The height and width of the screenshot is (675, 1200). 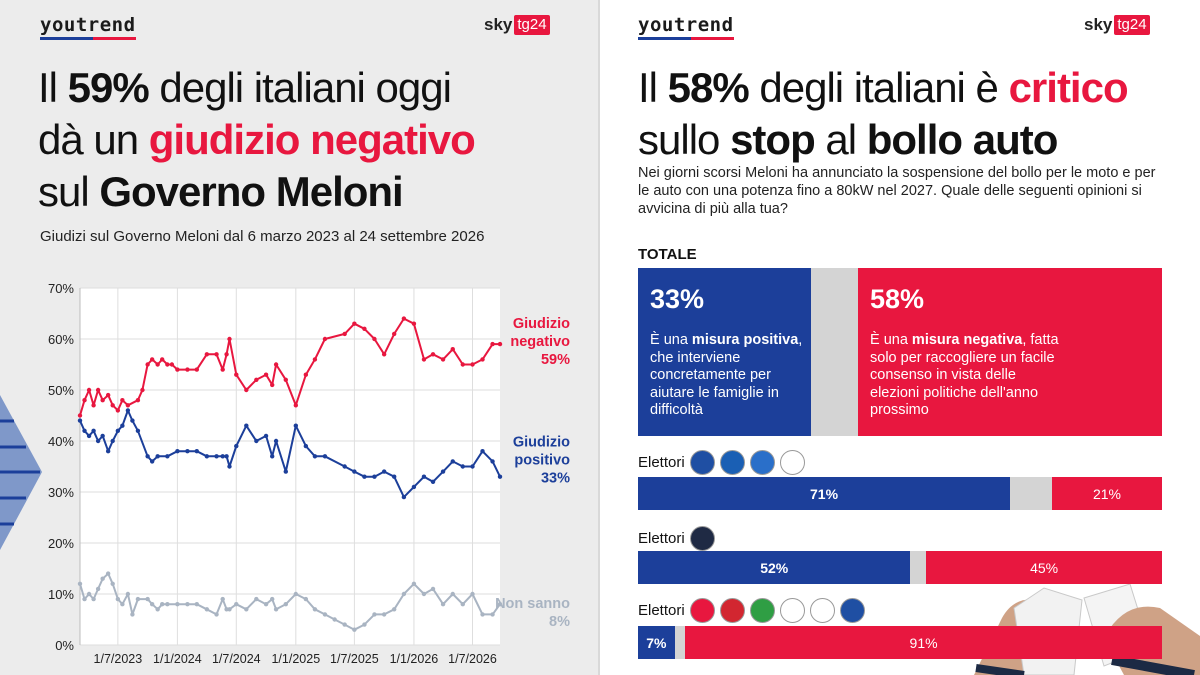 I want to click on headline-highlight-bold: bollo auto, so click(x=962, y=139).